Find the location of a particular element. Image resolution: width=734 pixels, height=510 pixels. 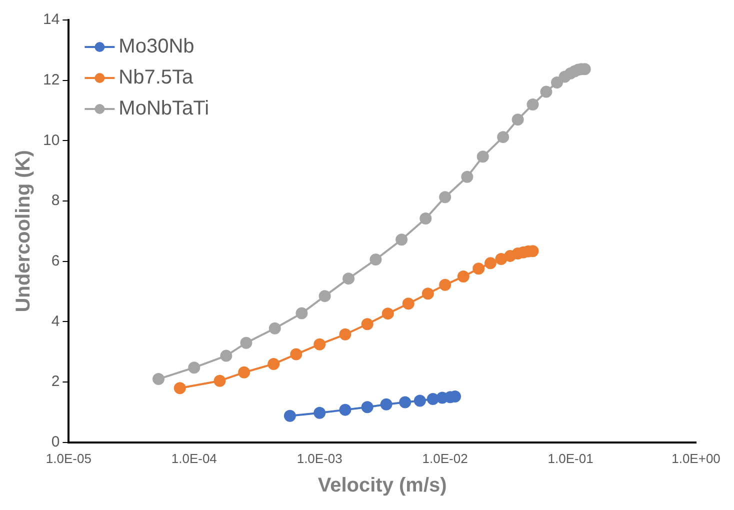

x-tick-label: 1.0E-04 is located at coordinates (194, 458).